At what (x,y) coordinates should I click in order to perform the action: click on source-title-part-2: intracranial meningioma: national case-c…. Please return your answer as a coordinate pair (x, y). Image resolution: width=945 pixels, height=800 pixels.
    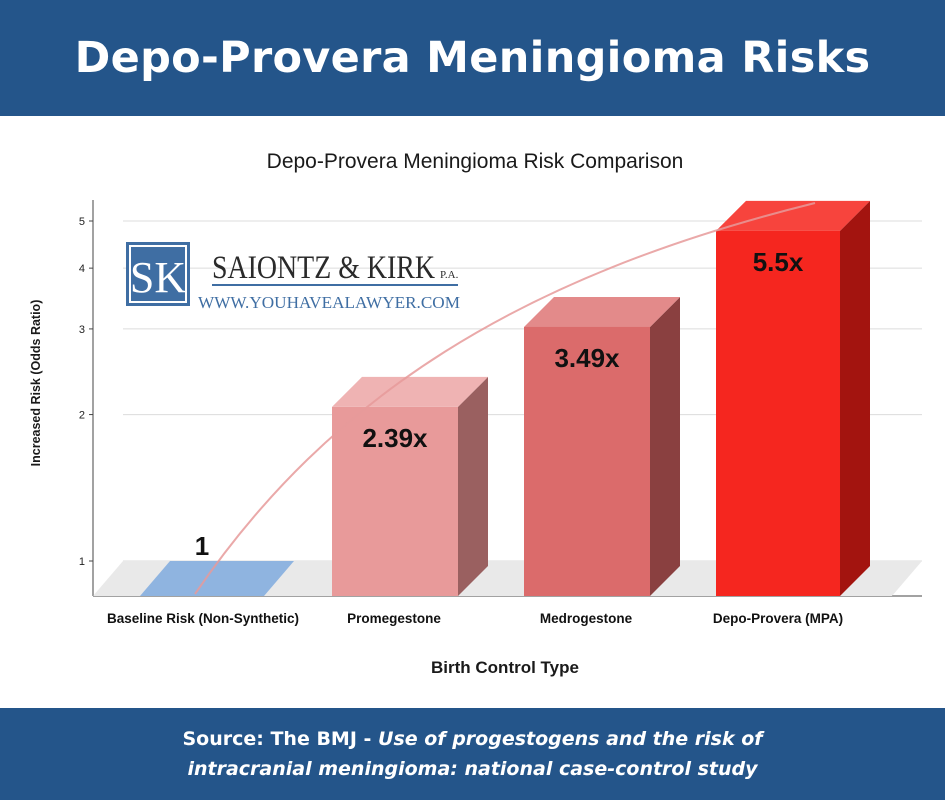
    Looking at the image, I should click on (472, 769).